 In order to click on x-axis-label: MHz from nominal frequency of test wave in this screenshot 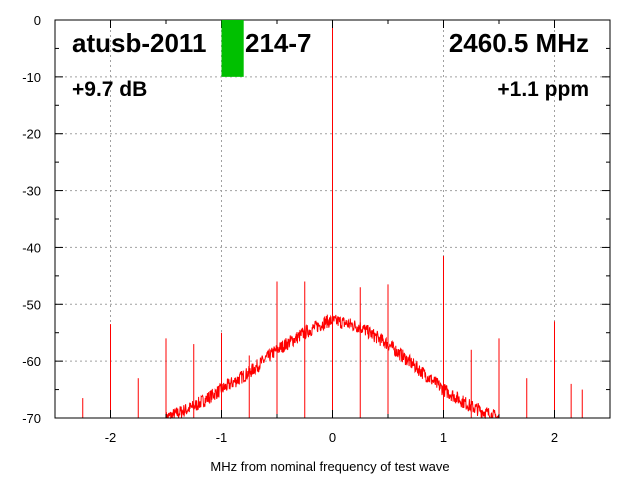, I will do `click(329, 466)`.